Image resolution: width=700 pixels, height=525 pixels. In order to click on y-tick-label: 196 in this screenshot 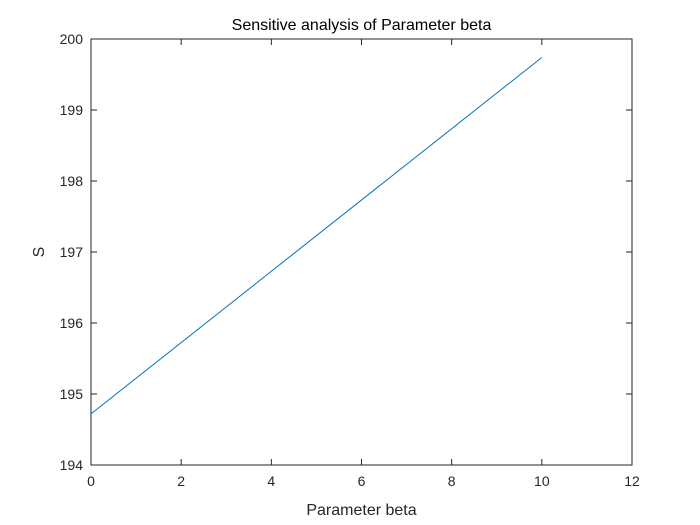, I will do `click(72, 323)`.